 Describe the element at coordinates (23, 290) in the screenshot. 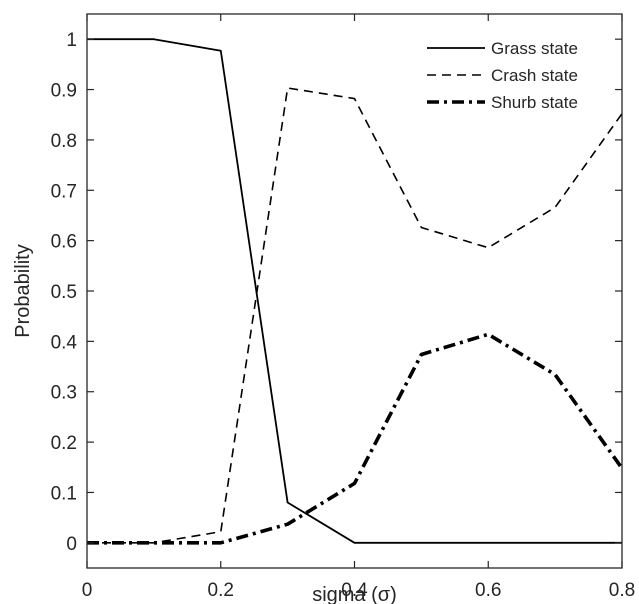

I see `y-axis-label: Probability` at that location.